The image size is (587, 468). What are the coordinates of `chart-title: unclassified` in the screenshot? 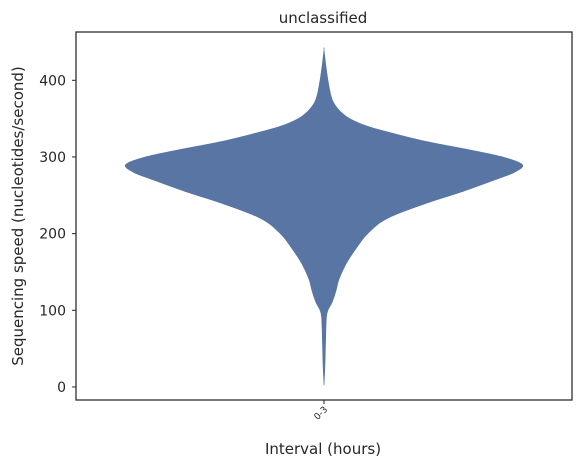 It's located at (323, 18).